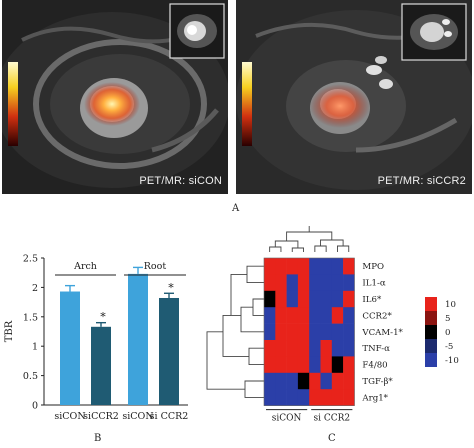 Image resolution: width=474 pixels, height=448 pixels. Describe the element at coordinates (35, 347) in the screenshot. I see `y-tick-label: 1` at that location.